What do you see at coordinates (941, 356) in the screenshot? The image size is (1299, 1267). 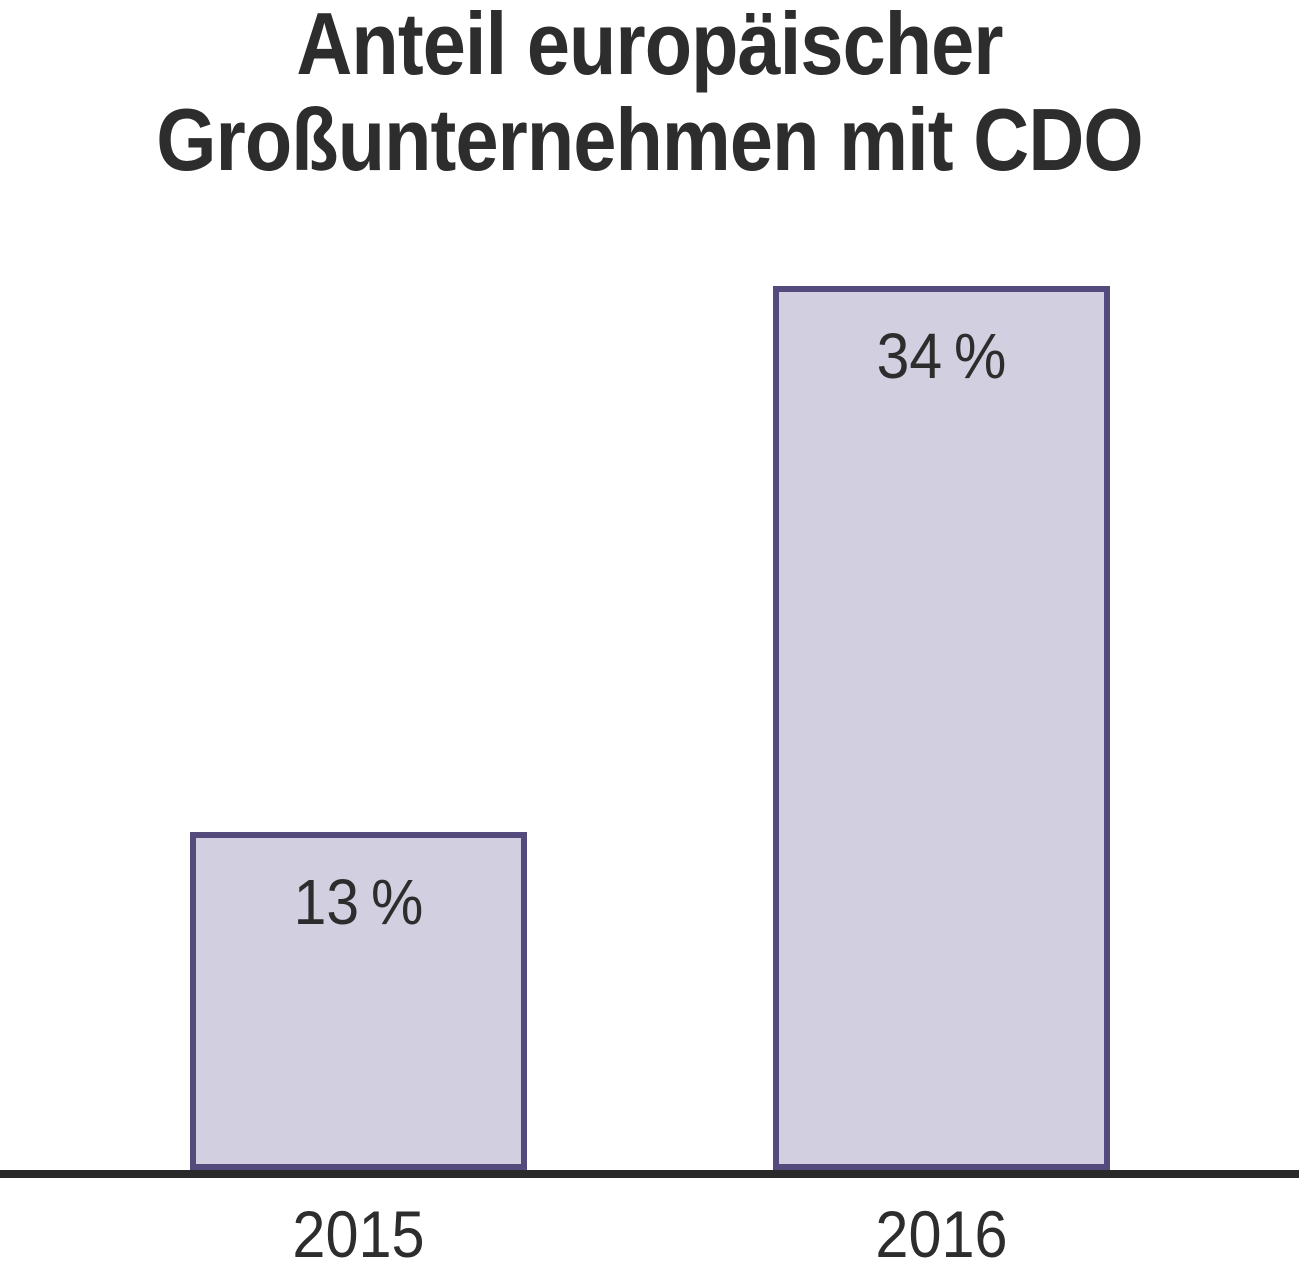 I see `bar-value-label-2016: 34 %` at bounding box center [941, 356].